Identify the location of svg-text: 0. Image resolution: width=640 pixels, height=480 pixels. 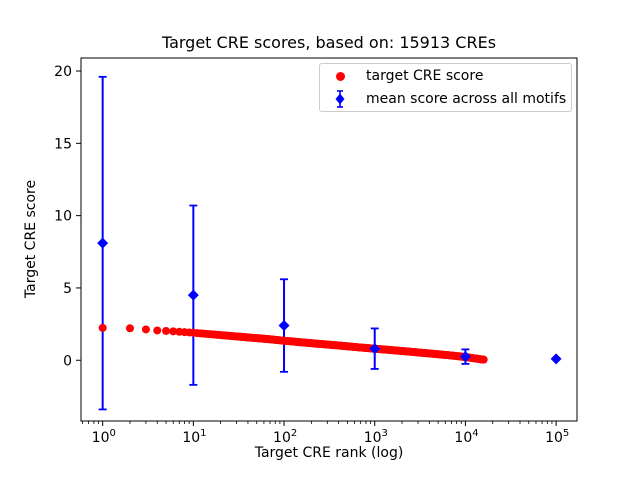
(67, 361).